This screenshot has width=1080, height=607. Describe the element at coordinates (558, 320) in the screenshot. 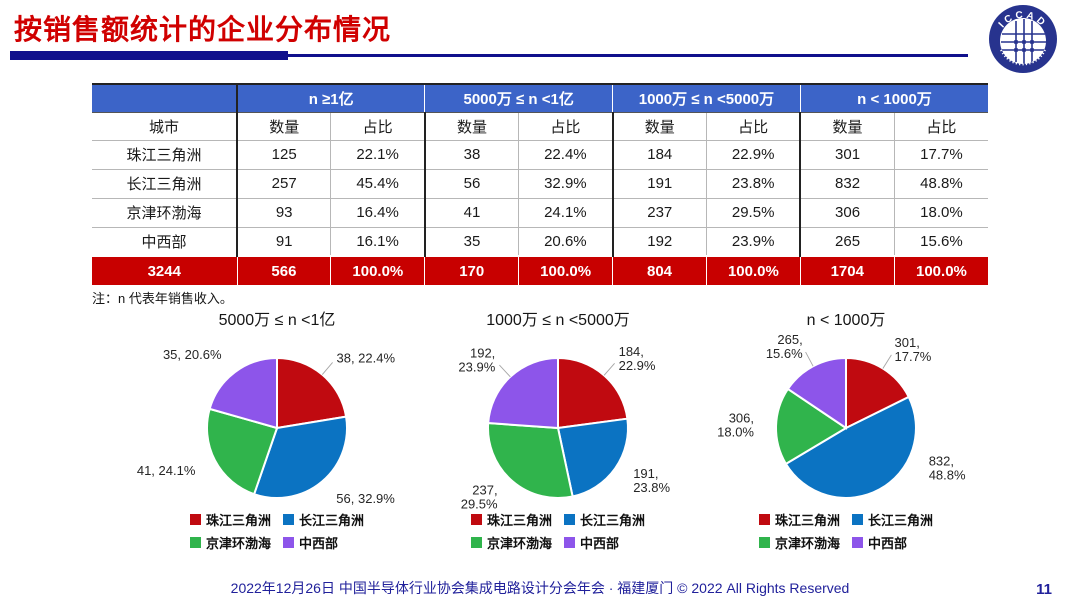

I see `chart-title: 1000万 ≤ n <5000万` at that location.